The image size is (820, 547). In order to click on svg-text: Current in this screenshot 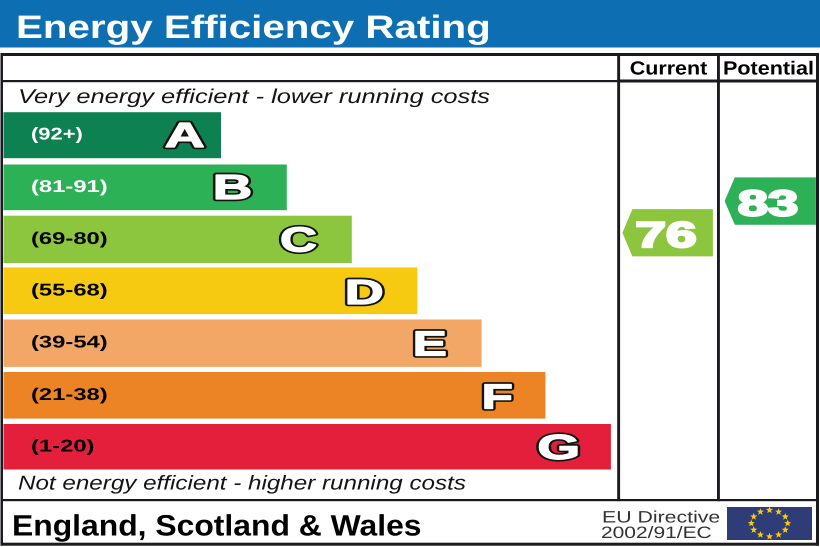, I will do `click(669, 69)`.